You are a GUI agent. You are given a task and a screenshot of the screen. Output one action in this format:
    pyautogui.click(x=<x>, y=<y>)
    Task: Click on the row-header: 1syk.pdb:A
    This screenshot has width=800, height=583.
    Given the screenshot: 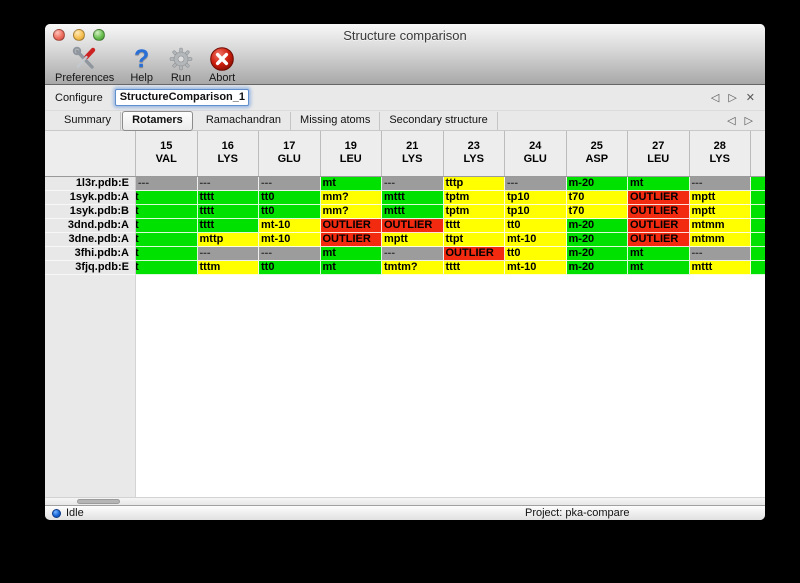 What is the action you would take?
    pyautogui.click(x=90, y=198)
    